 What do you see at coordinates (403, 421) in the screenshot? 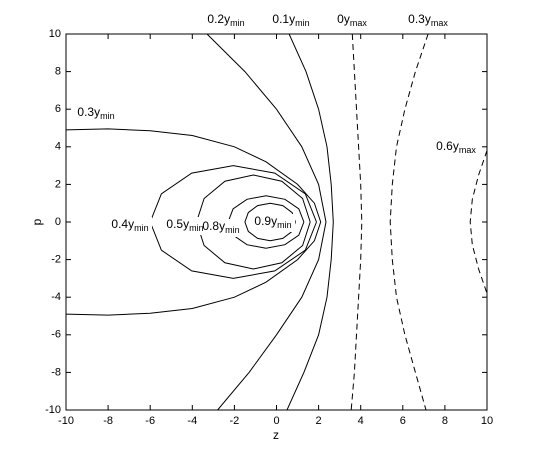
I see `x-tick-label: 6` at bounding box center [403, 421].